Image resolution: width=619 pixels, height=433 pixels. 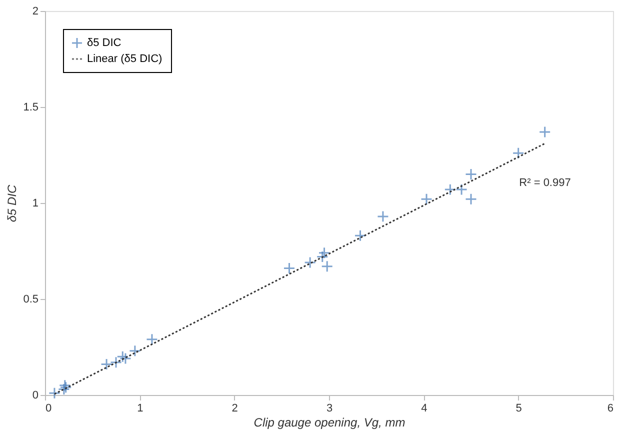 I want to click on y-tick-label: 1.5, so click(x=30, y=108).